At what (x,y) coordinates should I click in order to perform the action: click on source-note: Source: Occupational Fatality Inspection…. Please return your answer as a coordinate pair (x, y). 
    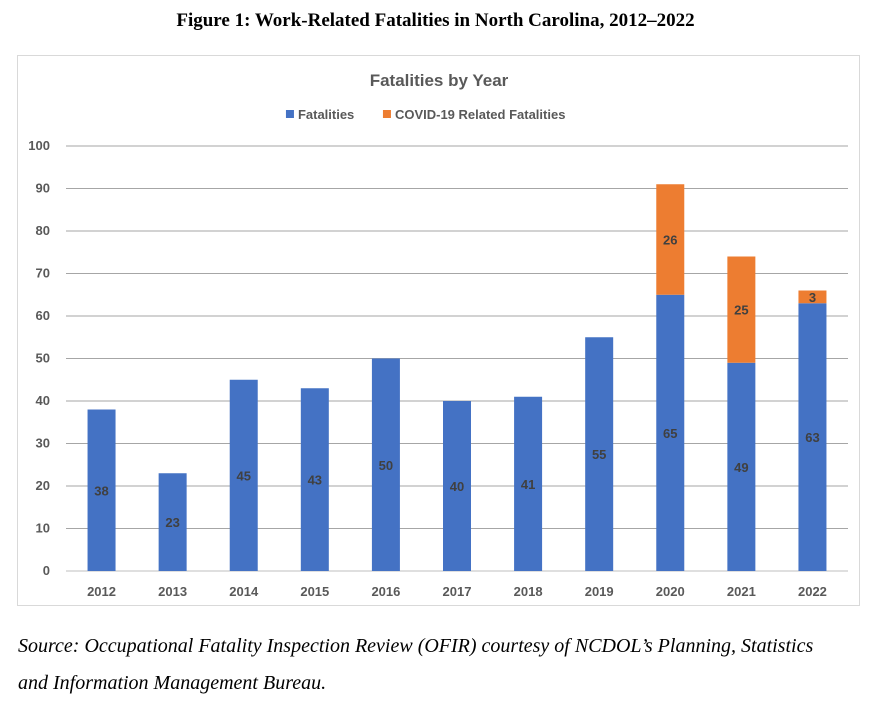
    Looking at the image, I should click on (416, 664).